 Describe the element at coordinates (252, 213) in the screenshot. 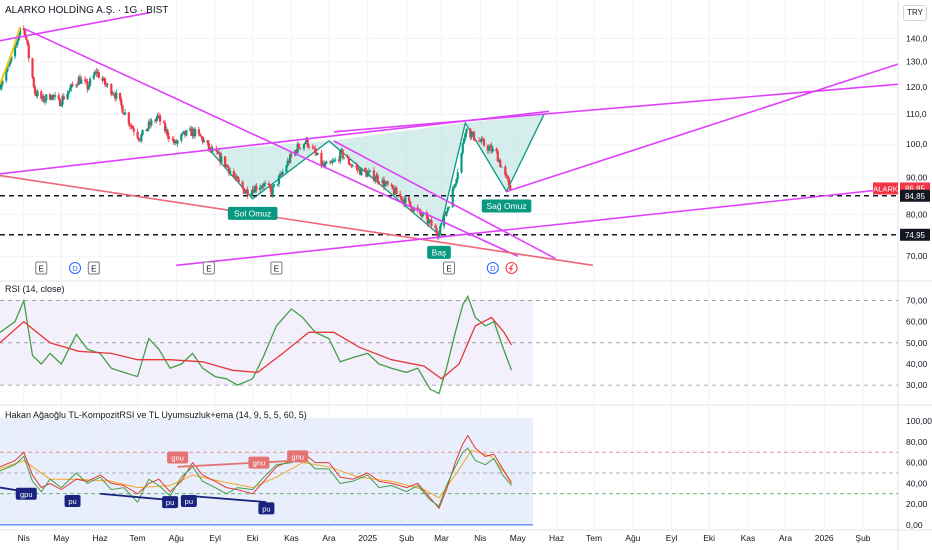

I see `pattern-label: Sol Omuz` at that location.